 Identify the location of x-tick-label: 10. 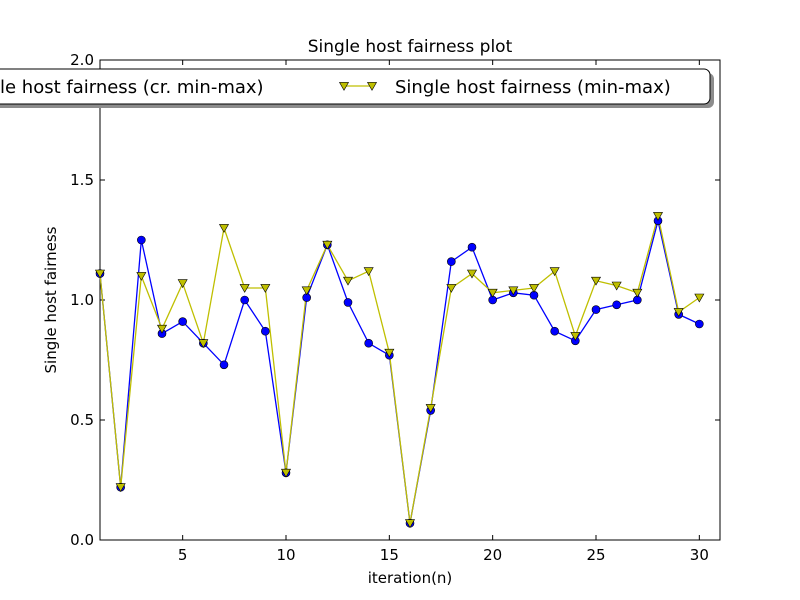
(285, 555).